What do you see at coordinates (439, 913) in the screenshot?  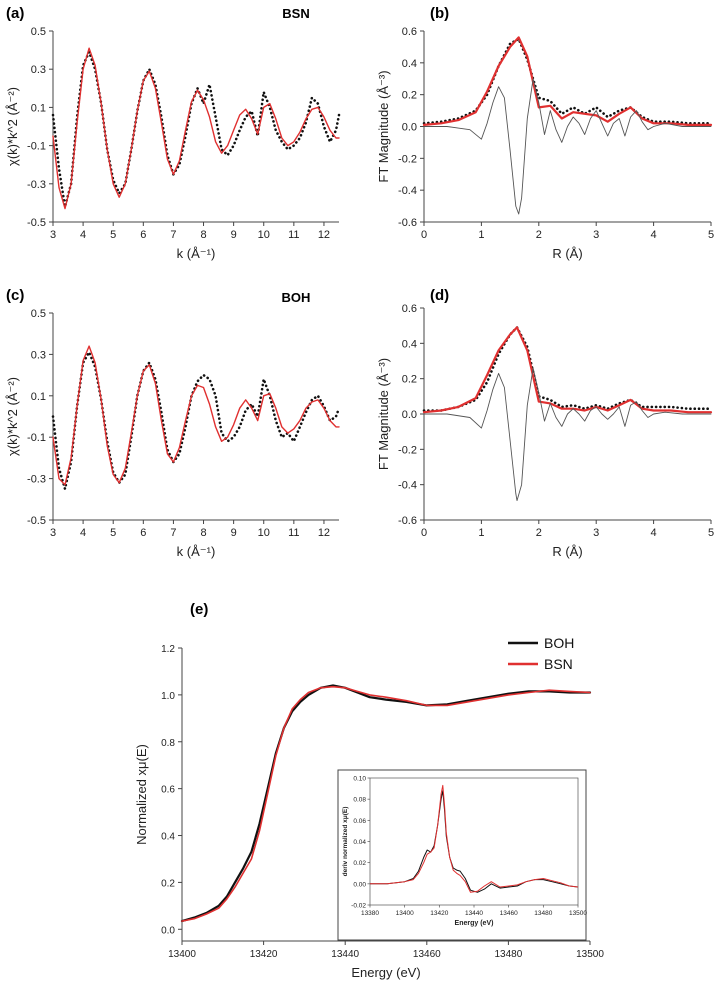 I see `inset-x-tick-label: 13420` at bounding box center [439, 913].